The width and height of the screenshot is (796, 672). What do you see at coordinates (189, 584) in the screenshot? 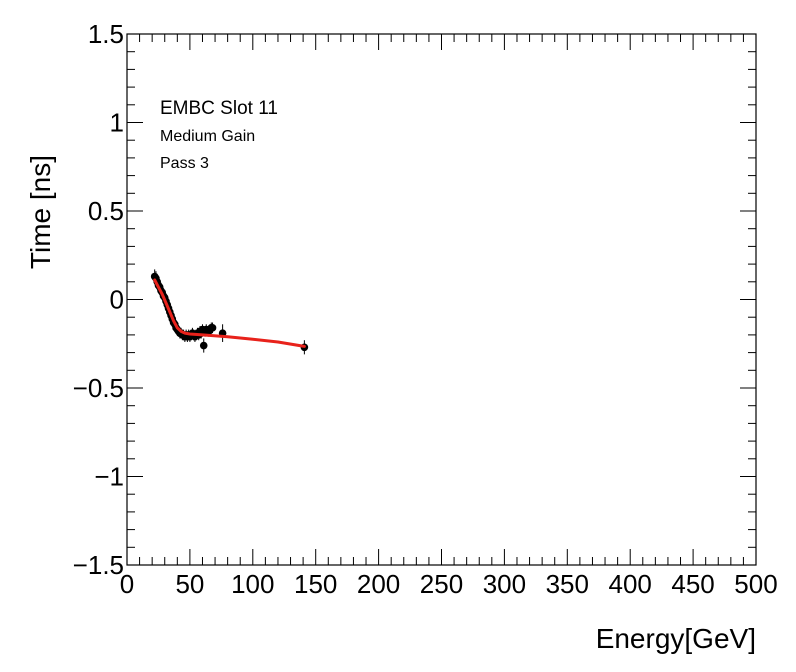
I see `x-tick-label: 50` at bounding box center [189, 584].